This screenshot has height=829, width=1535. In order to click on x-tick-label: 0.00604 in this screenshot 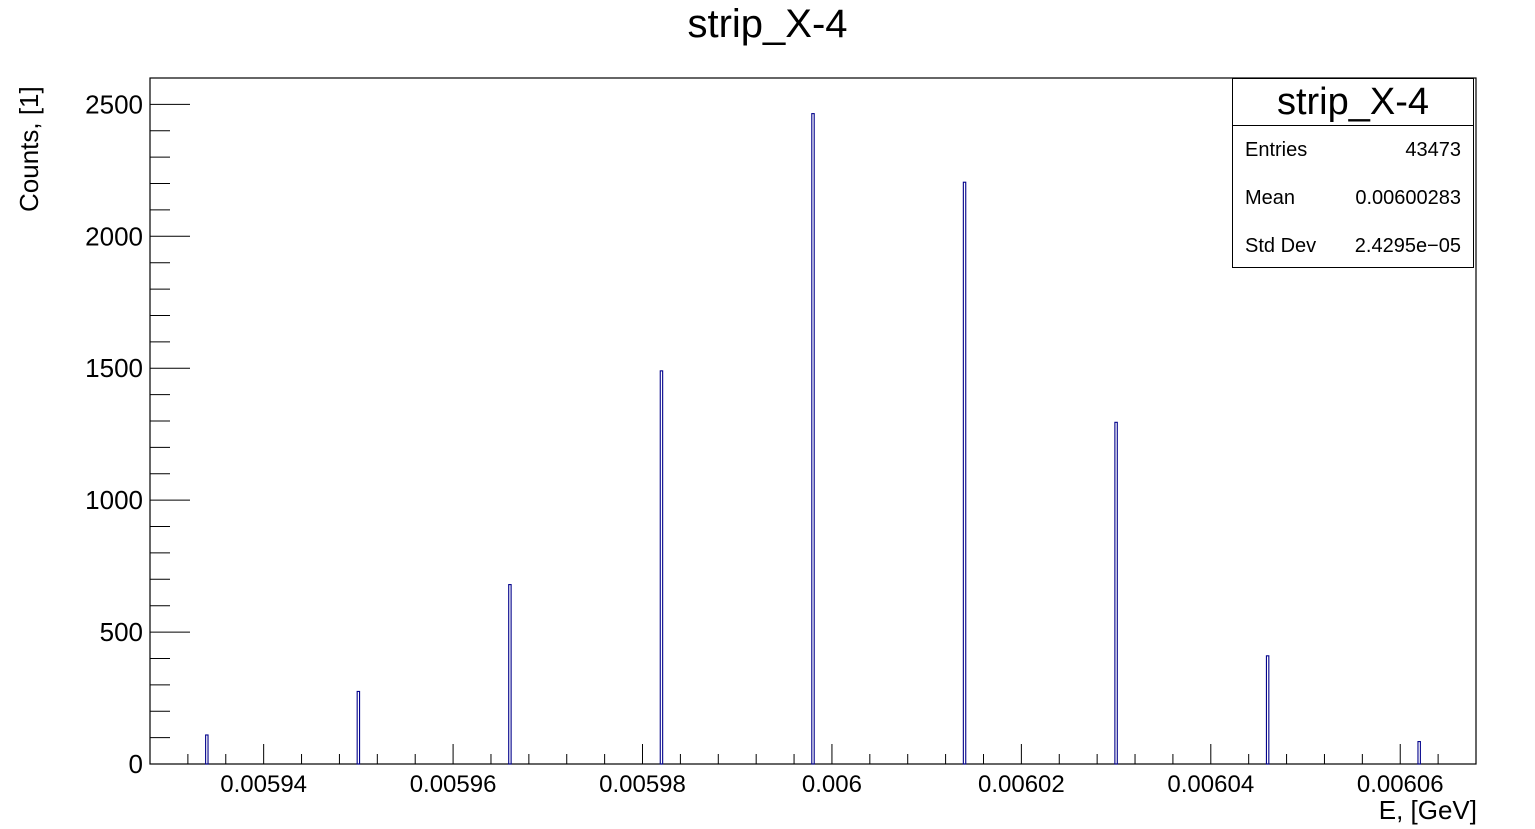, I will do `click(1210, 784)`.